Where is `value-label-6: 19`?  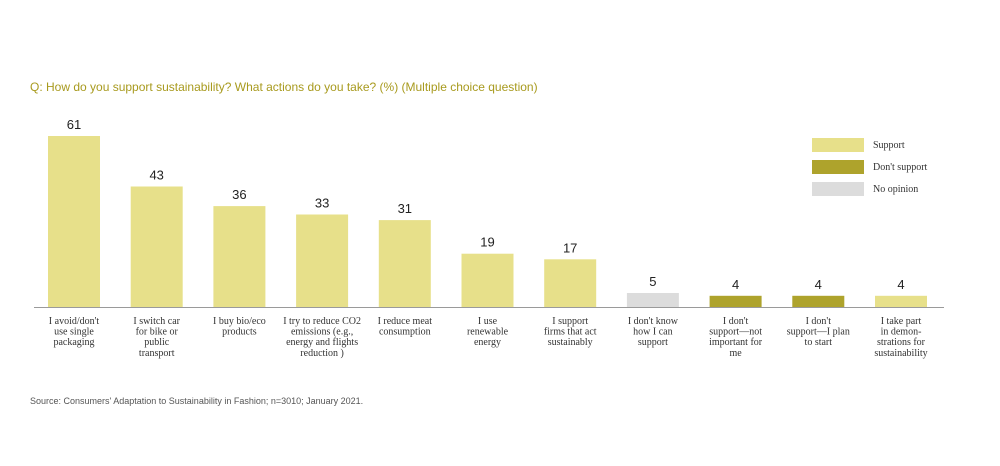 value-label-6: 19 is located at coordinates (487, 242).